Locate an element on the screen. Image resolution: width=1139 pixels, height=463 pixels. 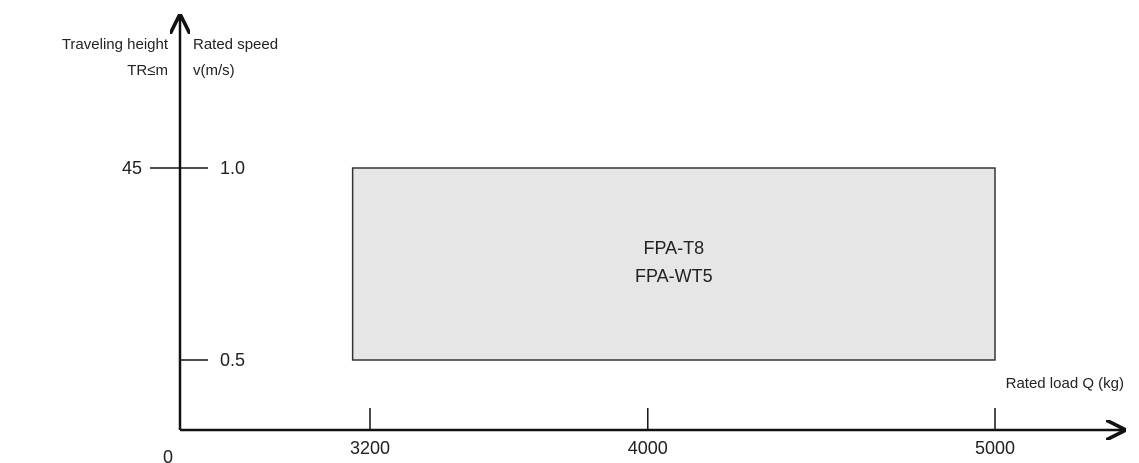
region-label-fpa-wt5: FPA-WT5 is located at coordinates (674, 276).